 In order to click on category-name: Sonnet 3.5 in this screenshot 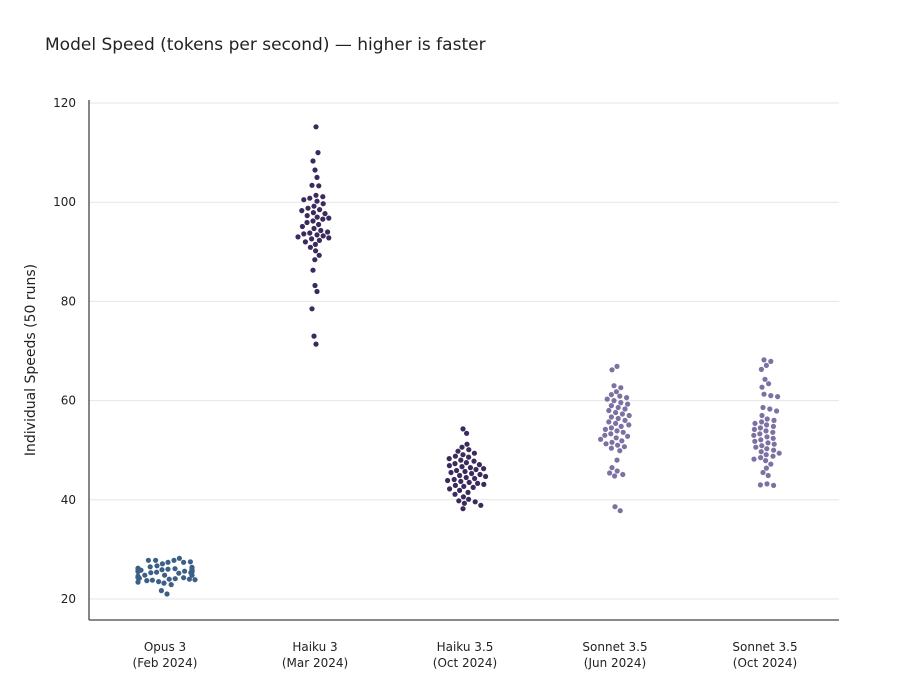, I will do `click(614, 647)`.